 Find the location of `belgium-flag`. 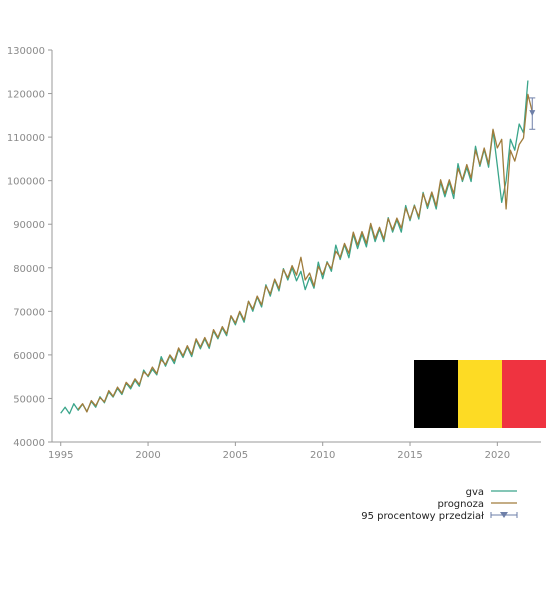

belgium-flag is located at coordinates (480, 394).